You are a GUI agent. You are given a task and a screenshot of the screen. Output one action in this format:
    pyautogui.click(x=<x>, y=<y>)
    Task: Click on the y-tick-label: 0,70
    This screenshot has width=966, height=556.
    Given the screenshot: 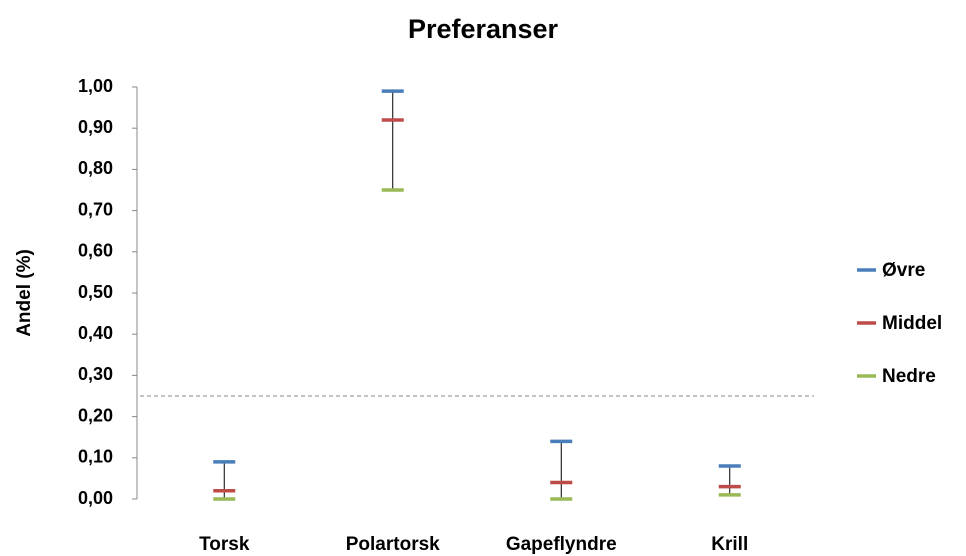 What is the action you would take?
    pyautogui.click(x=95, y=209)
    